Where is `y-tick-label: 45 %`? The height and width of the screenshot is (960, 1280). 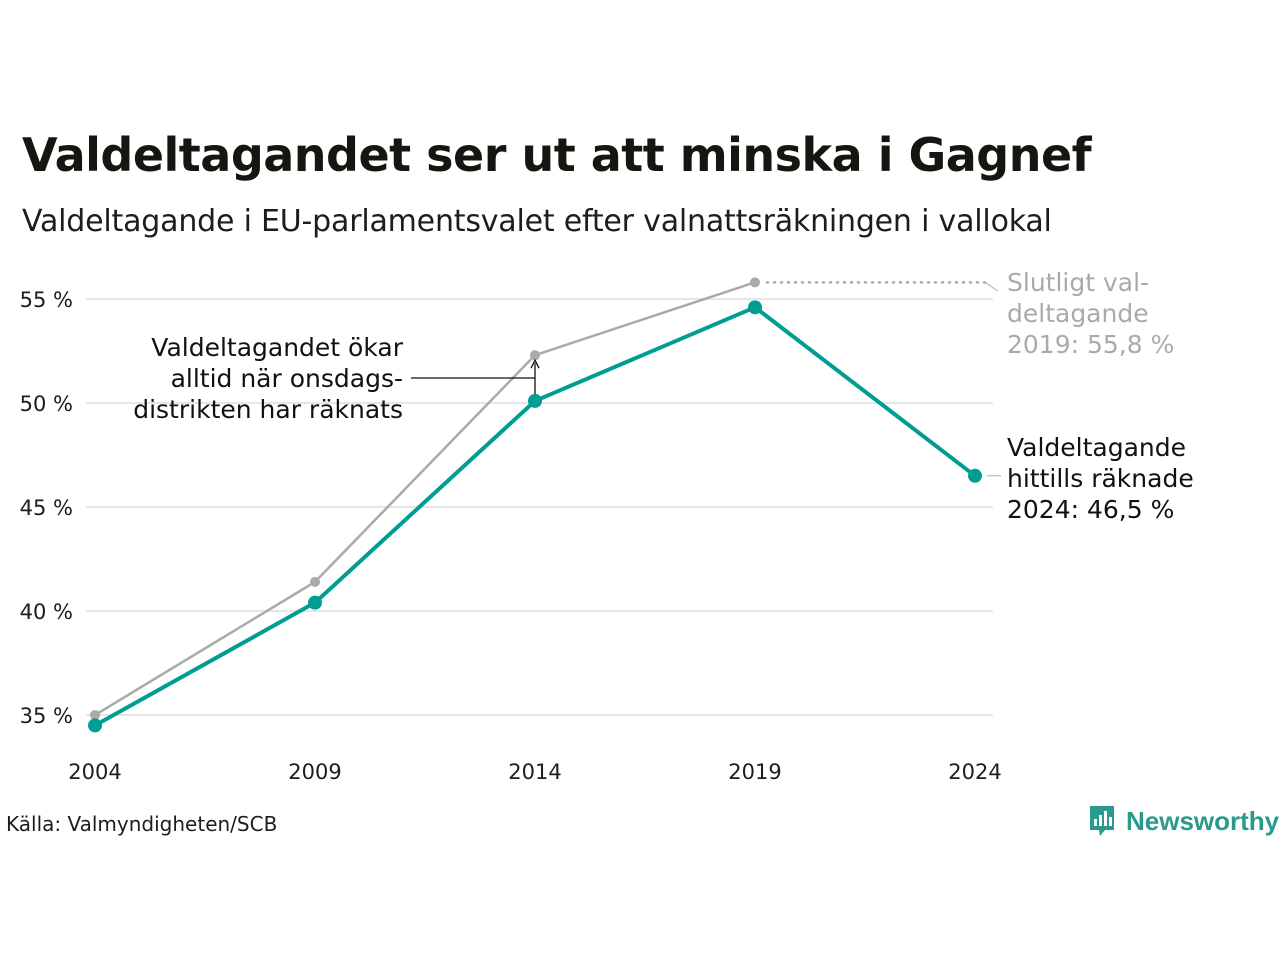 y-tick-label: 45 % is located at coordinates (46, 508).